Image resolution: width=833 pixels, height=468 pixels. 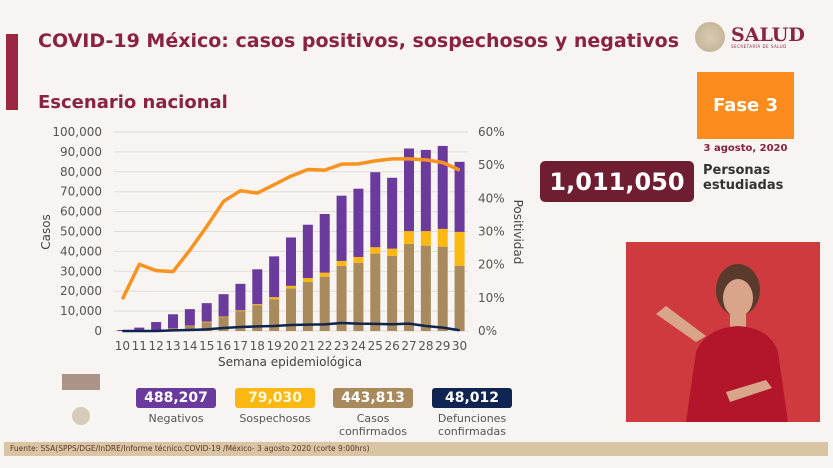 What do you see at coordinates (275, 398) in the screenshot?
I see `stat-value-1: 79,030` at bounding box center [275, 398].